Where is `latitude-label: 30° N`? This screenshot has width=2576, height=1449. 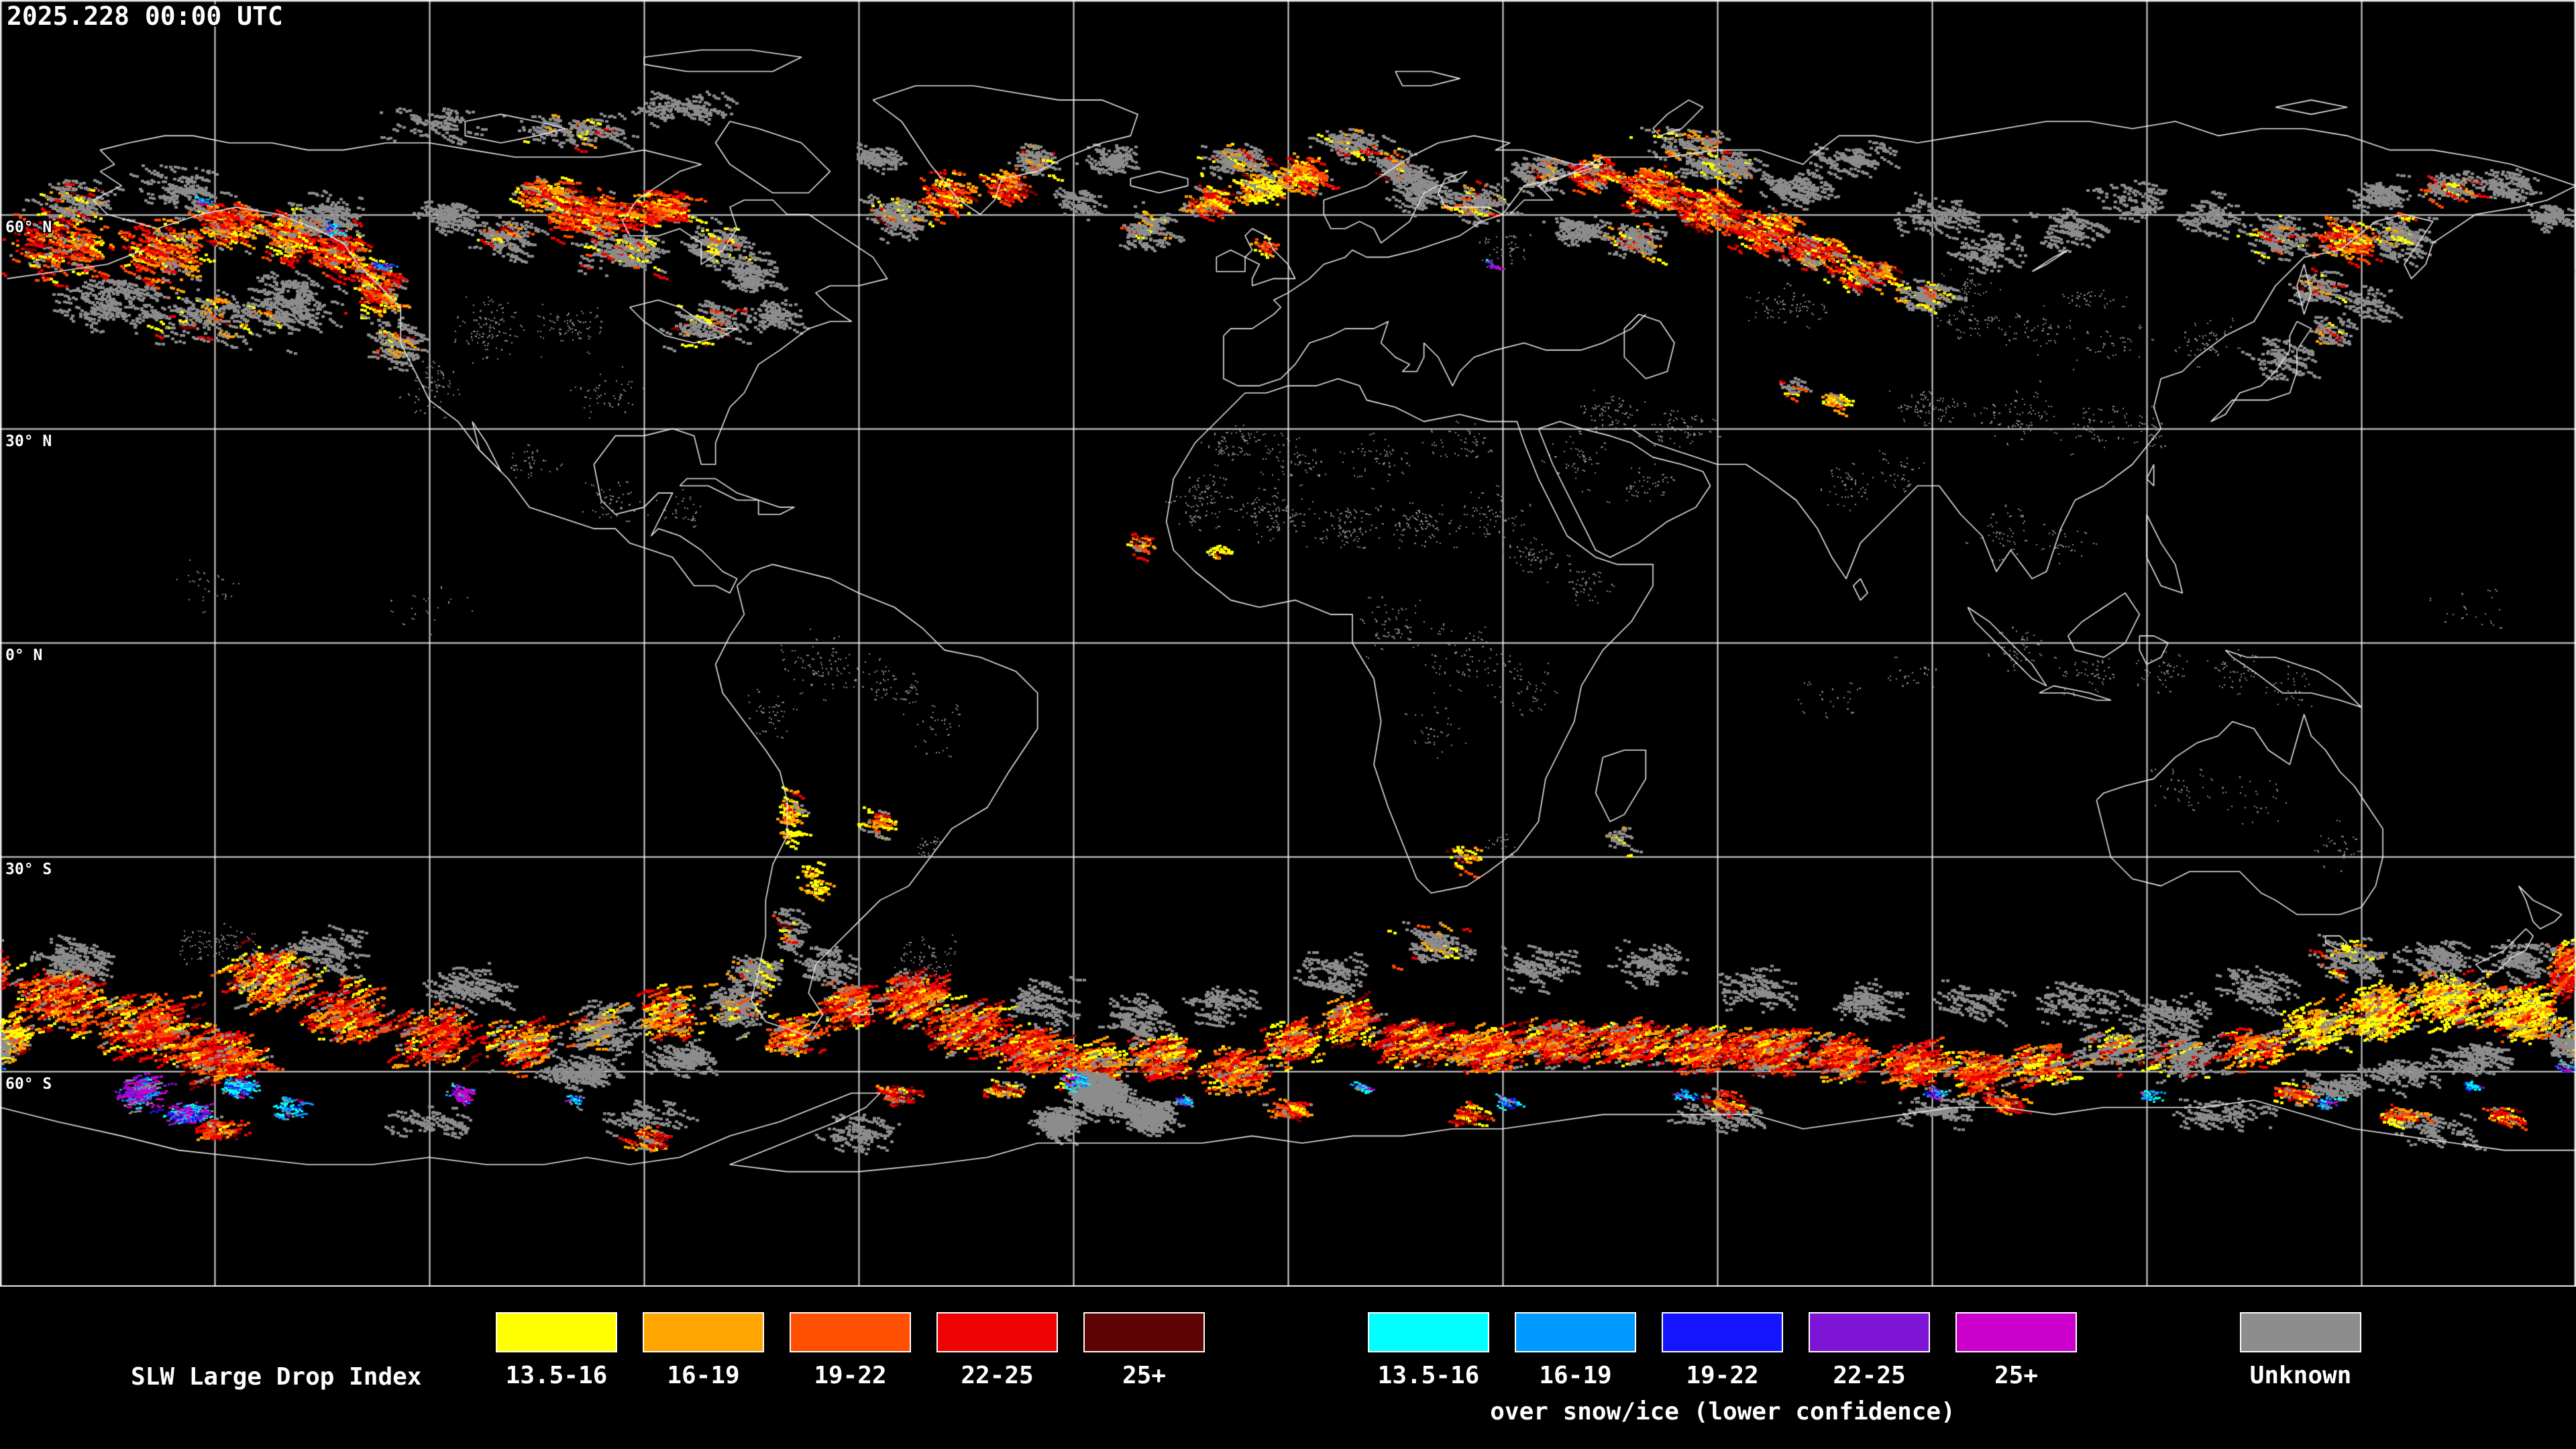 latitude-label: 30° N is located at coordinates (28, 441).